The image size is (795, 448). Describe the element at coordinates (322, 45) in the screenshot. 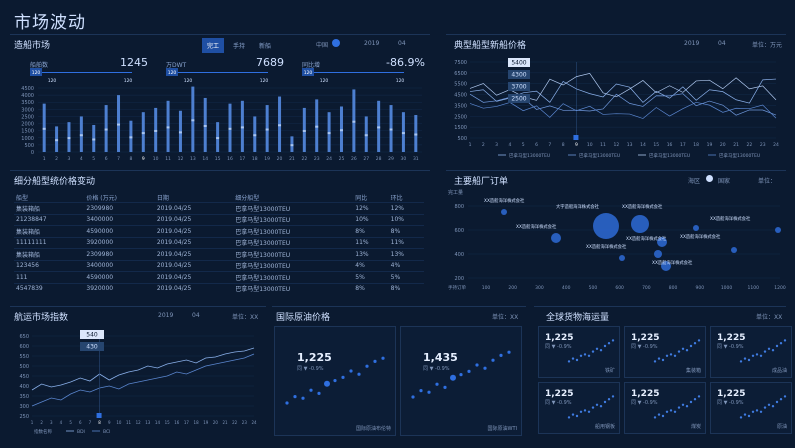

I see `region-filter: 中国` at that location.